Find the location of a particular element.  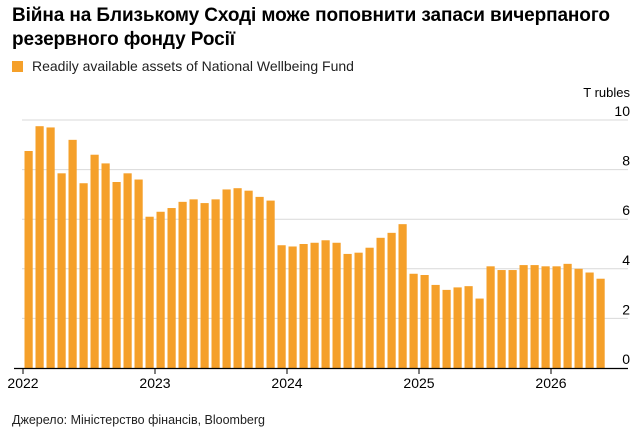

x-tick-label: 2024 is located at coordinates (286, 383).